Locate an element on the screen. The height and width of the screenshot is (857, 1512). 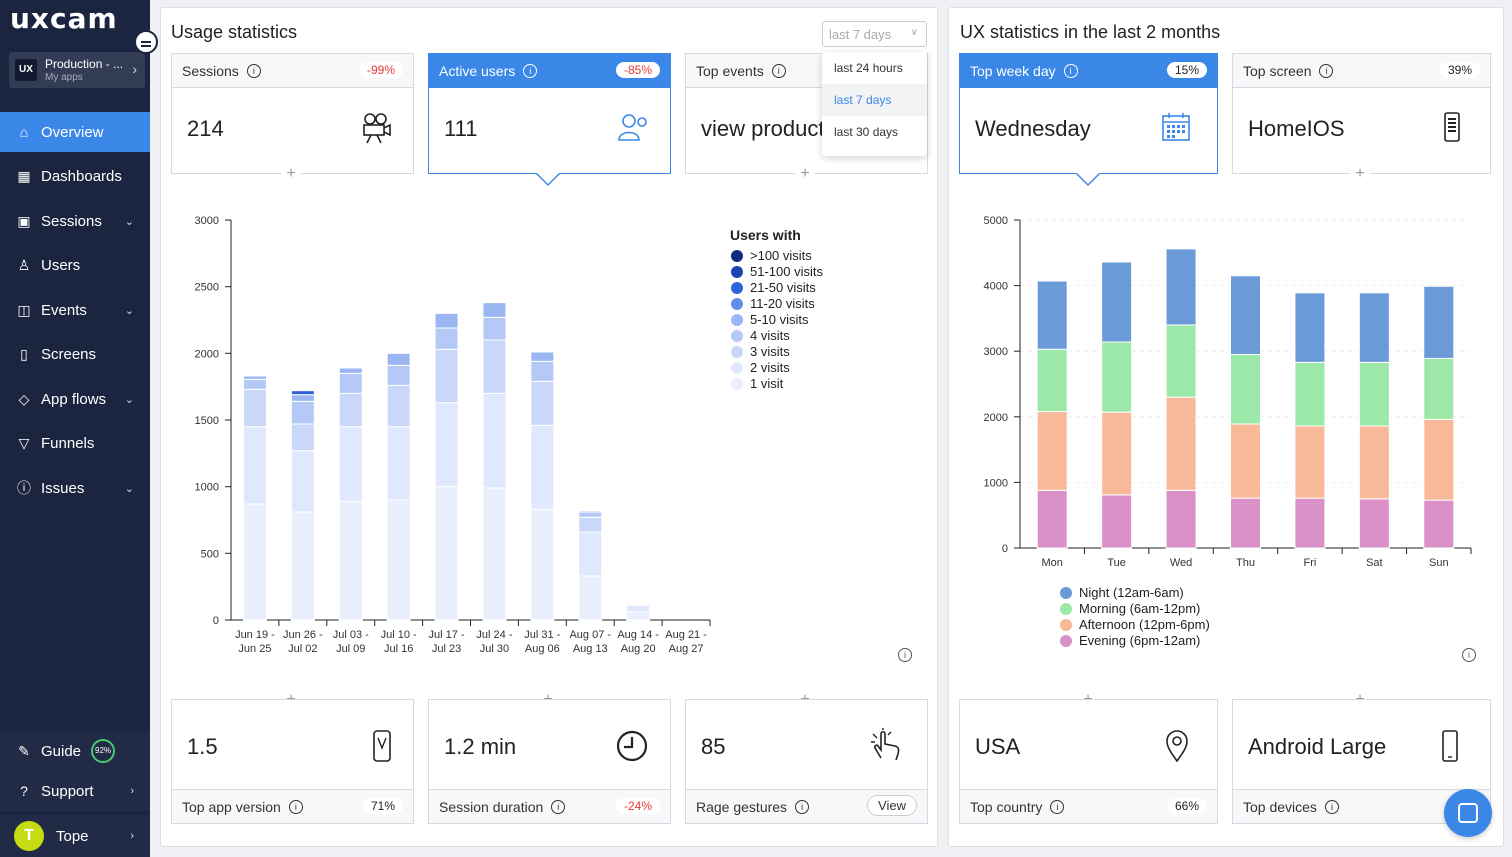
active-users-card: Active users i -85% 111 is located at coordinates (549, 113).